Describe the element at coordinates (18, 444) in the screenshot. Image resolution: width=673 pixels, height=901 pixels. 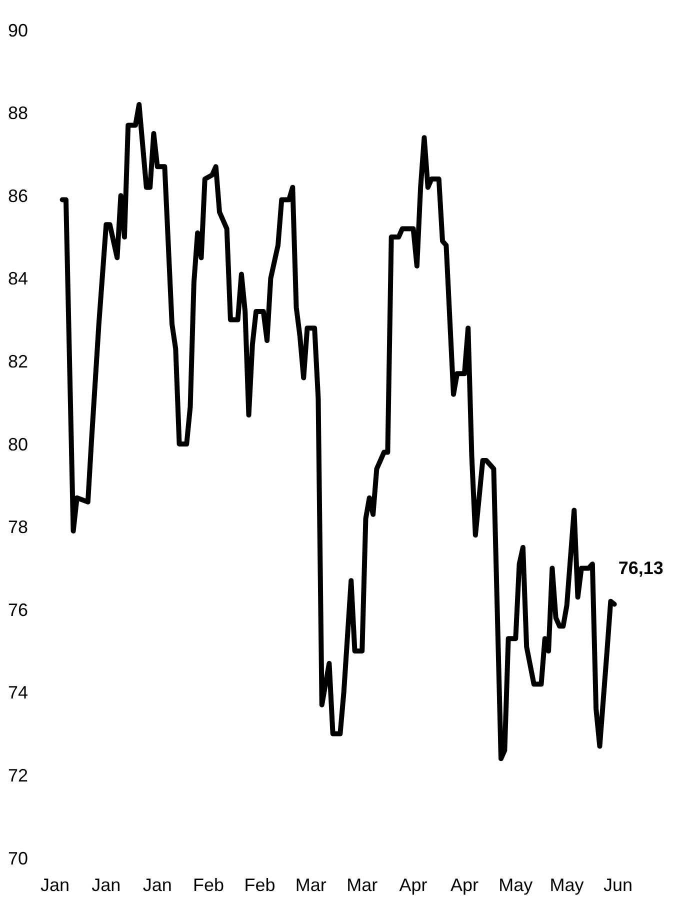
I see `y-tick-label: 80` at that location.